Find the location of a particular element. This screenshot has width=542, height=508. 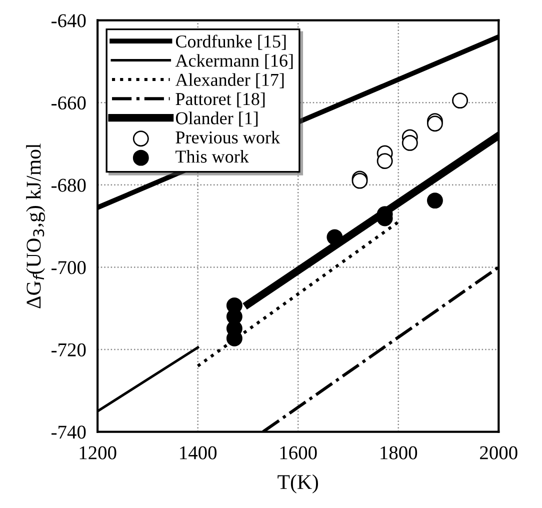

y-tick-label: -660 is located at coordinates (69, 103).